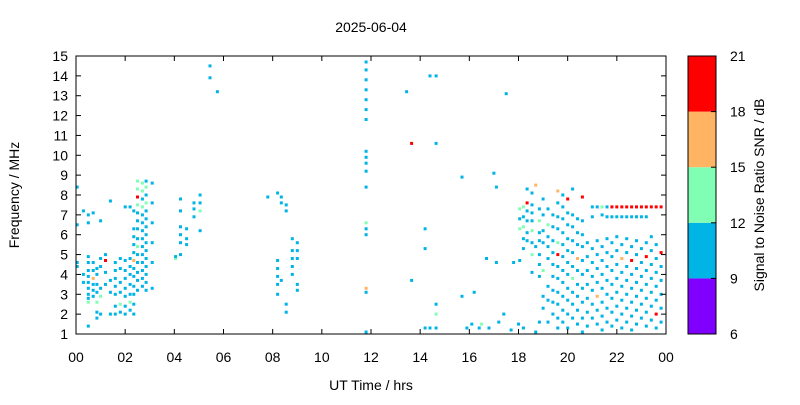 The width and height of the screenshot is (800, 405). Describe the element at coordinates (738, 223) in the screenshot. I see `colorbar-tick-label: 12` at that location.